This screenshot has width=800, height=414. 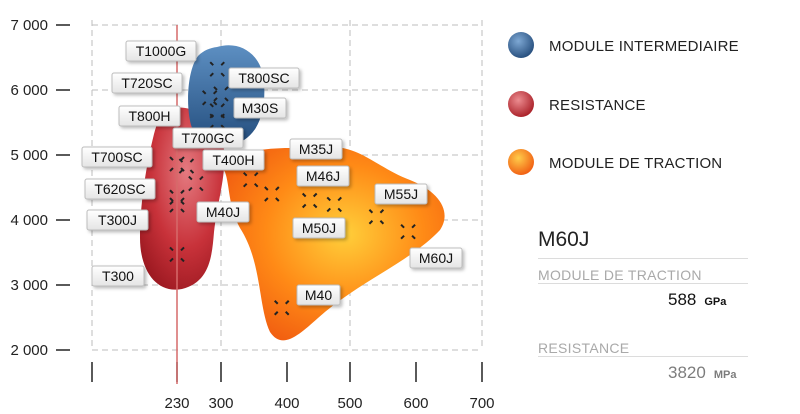 I want to click on x-tick-label: 700, so click(x=481, y=403).